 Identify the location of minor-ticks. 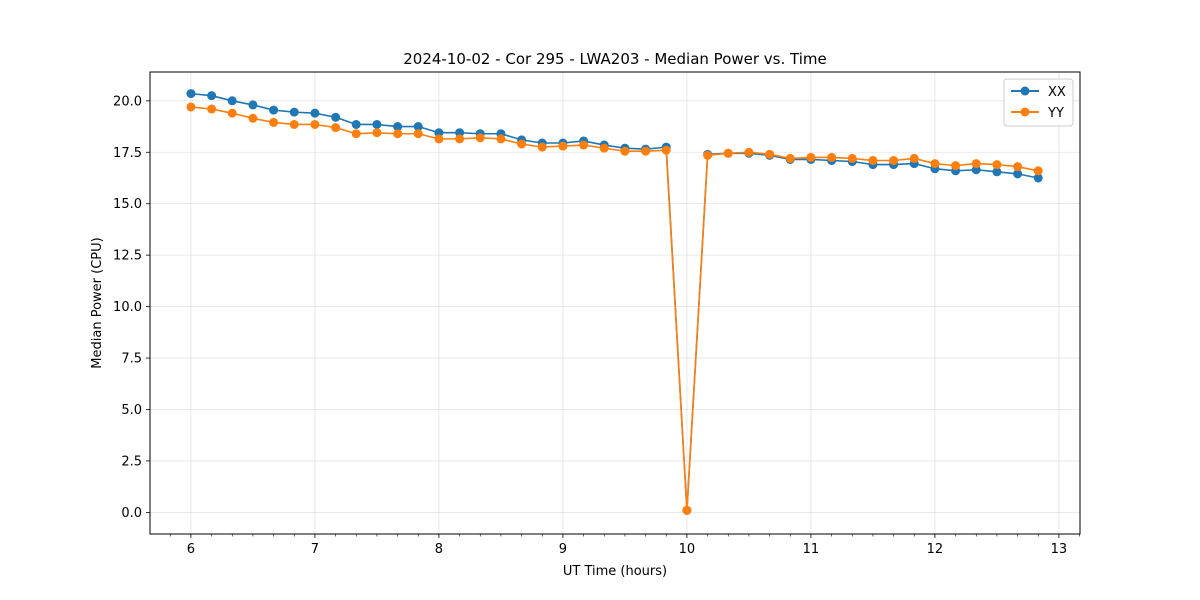
(624, 535).